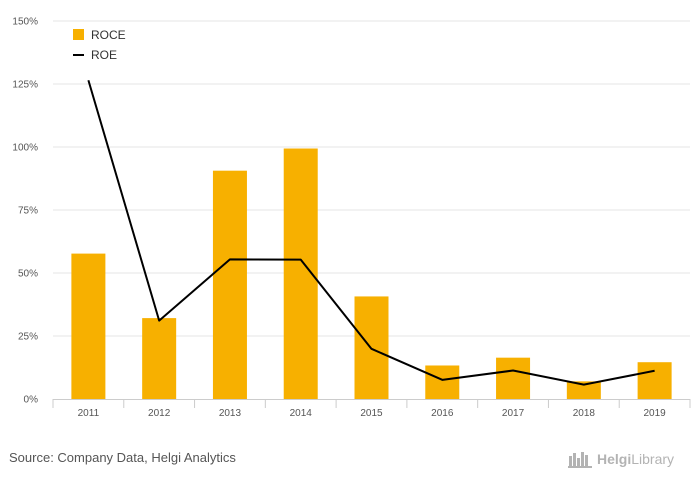  Describe the element at coordinates (371, 403) in the screenshot. I see `x-axis` at that location.